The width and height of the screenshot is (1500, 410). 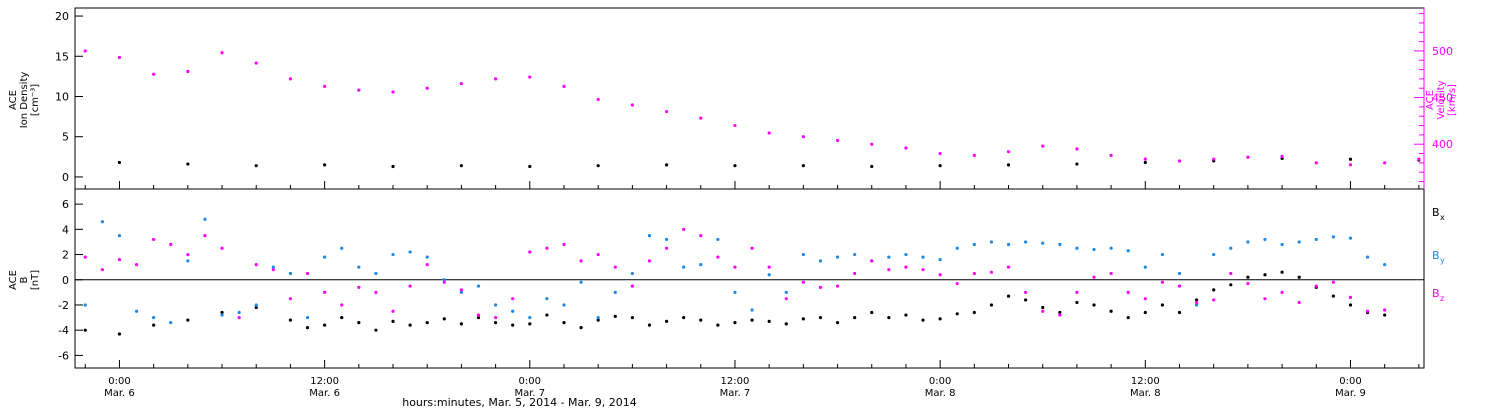 I want to click on time-tick-label: 0:00, so click(x=1350, y=381).